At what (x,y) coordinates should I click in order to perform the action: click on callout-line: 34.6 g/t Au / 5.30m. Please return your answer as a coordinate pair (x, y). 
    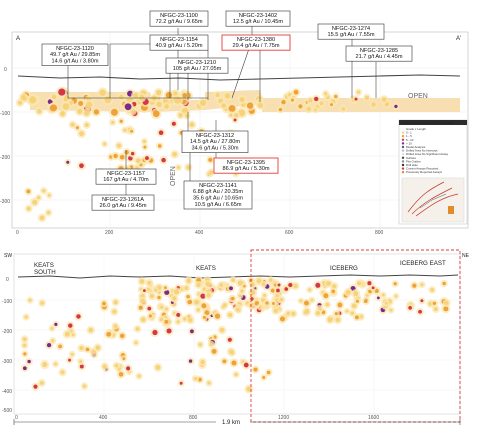
    Looking at the image, I should click on (215, 149).